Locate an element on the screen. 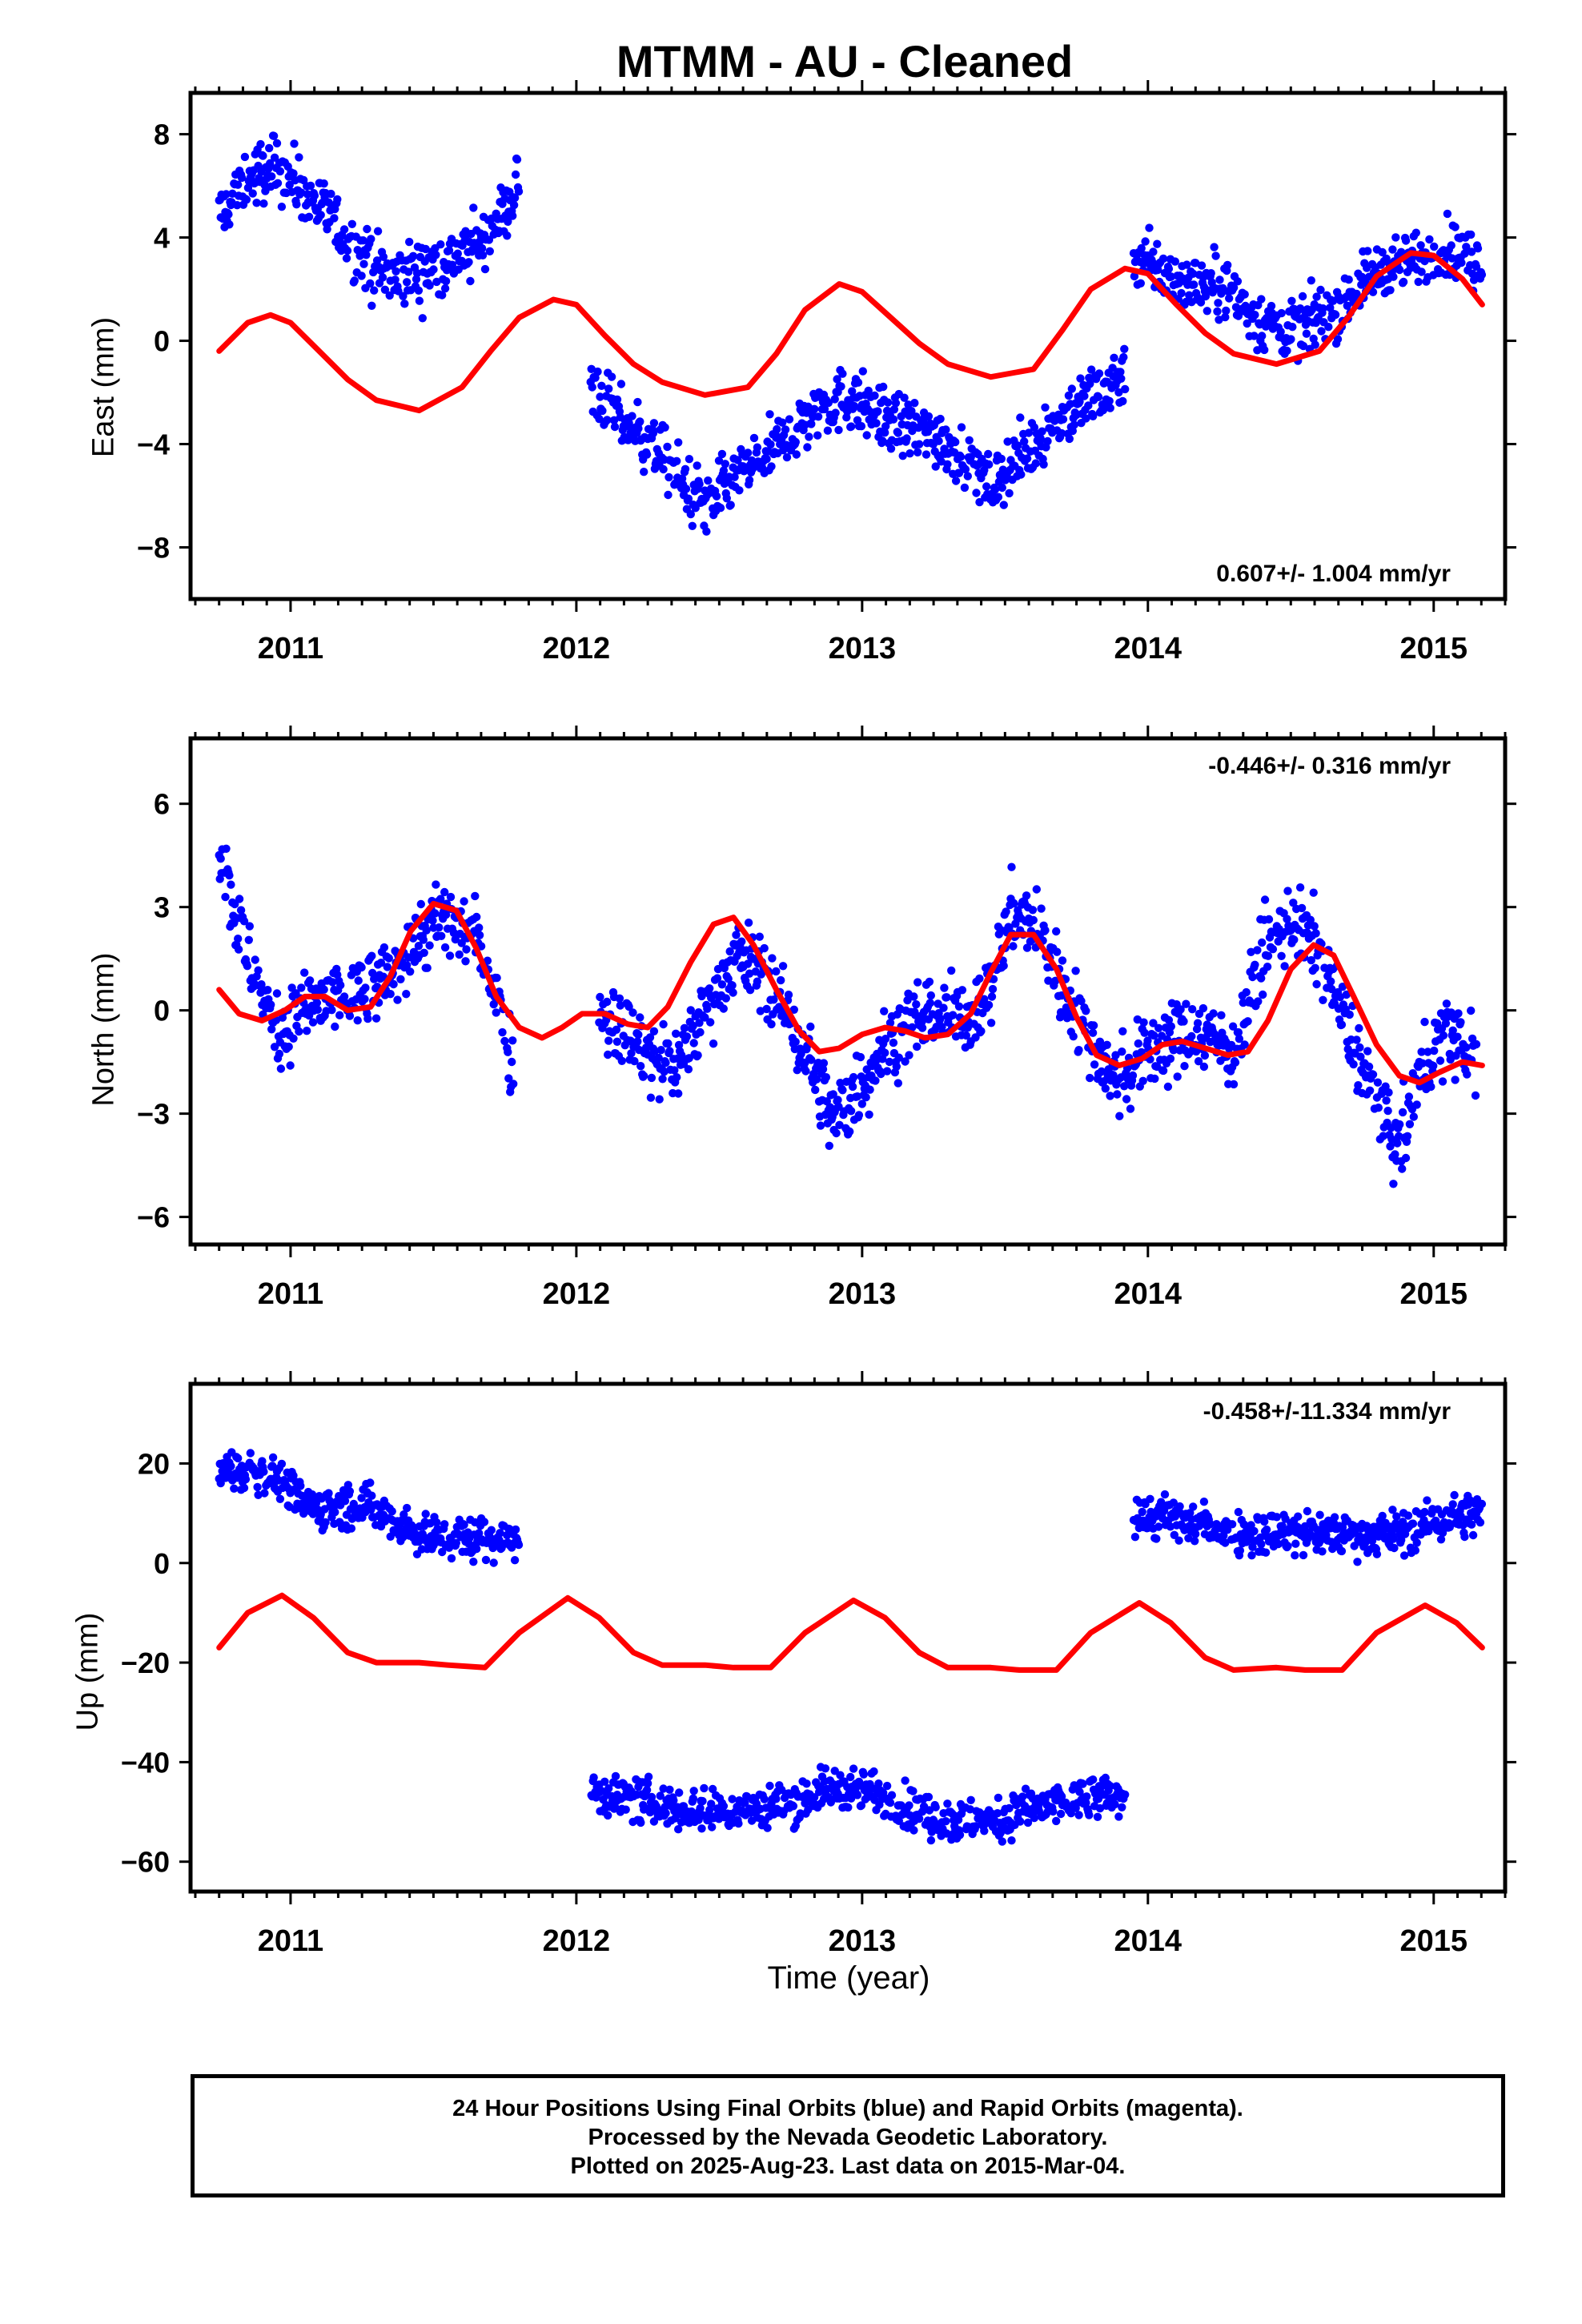 The image size is (1582, 2324). east-model-line is located at coordinates (850, 332).